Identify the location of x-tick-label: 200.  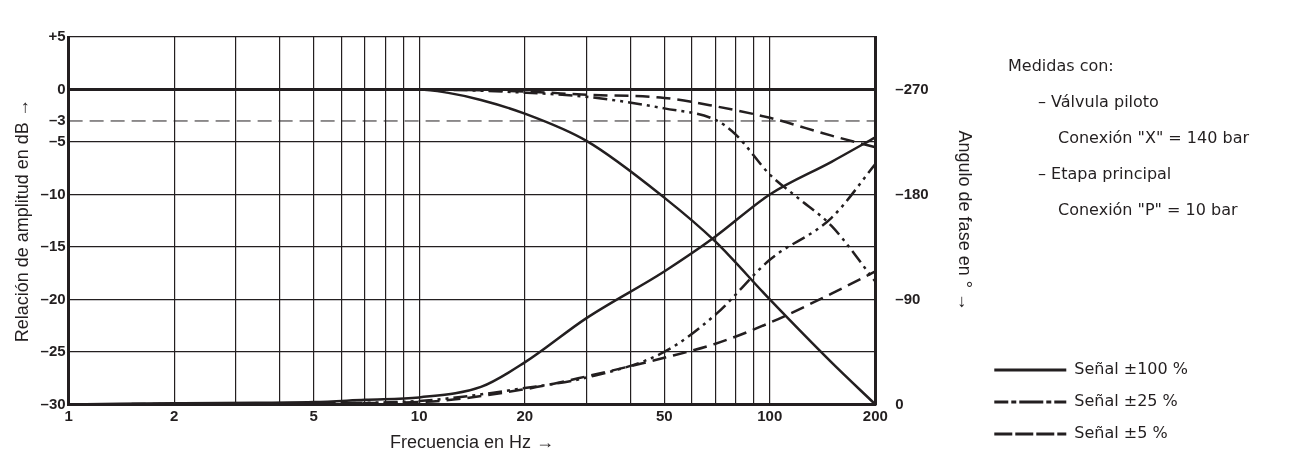
(875, 415).